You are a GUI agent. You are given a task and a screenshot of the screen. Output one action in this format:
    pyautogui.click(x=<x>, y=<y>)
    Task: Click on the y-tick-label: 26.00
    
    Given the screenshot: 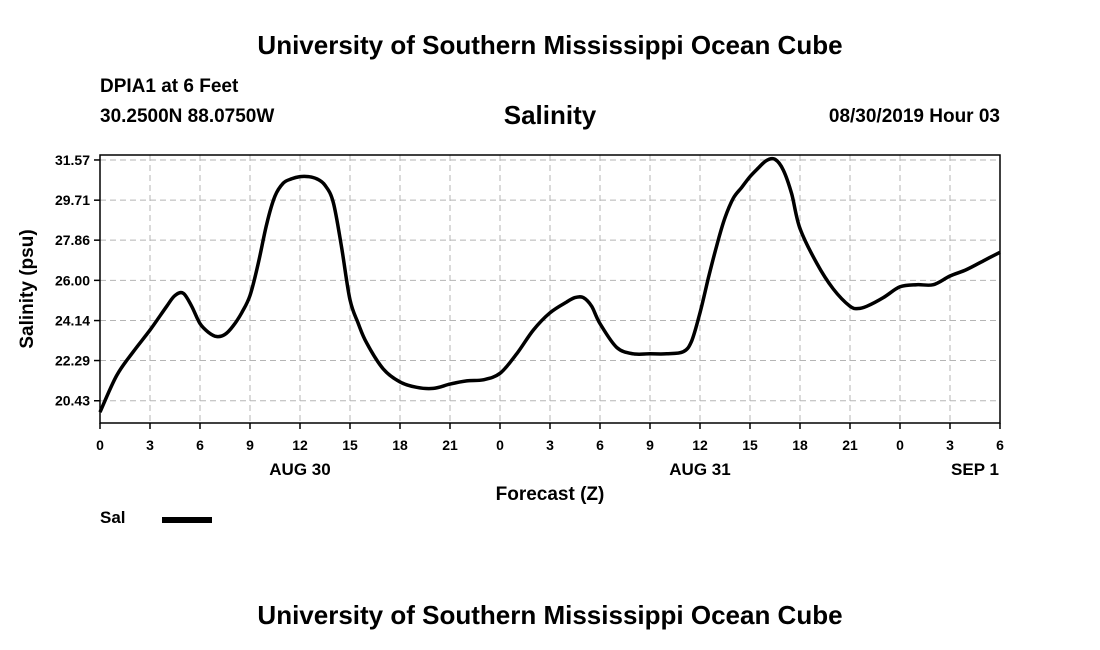 What is the action you would take?
    pyautogui.click(x=72, y=280)
    